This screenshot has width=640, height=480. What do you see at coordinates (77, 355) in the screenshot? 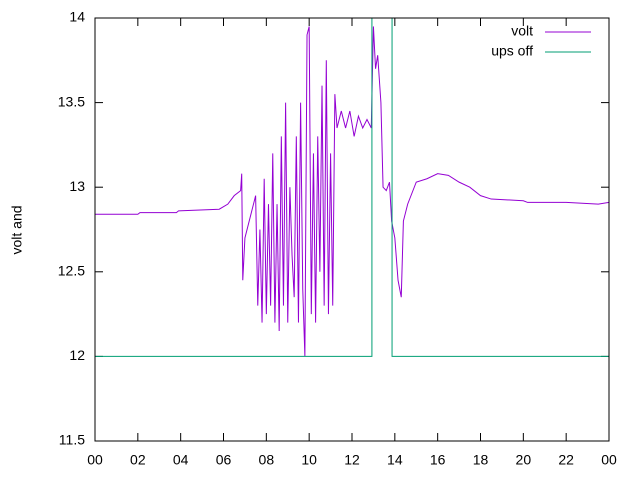
I see `y-tick-label: 12` at bounding box center [77, 355].